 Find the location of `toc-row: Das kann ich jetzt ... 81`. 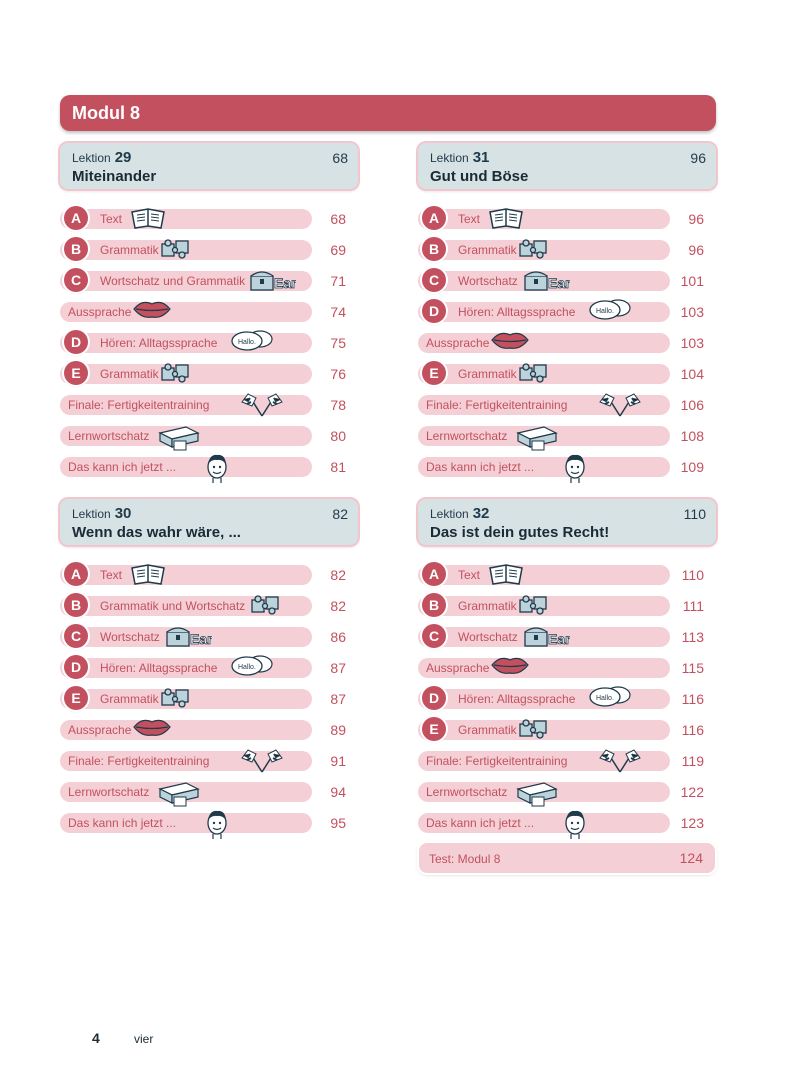

toc-row: Das kann ich jetzt ... 81 is located at coordinates (209, 467).